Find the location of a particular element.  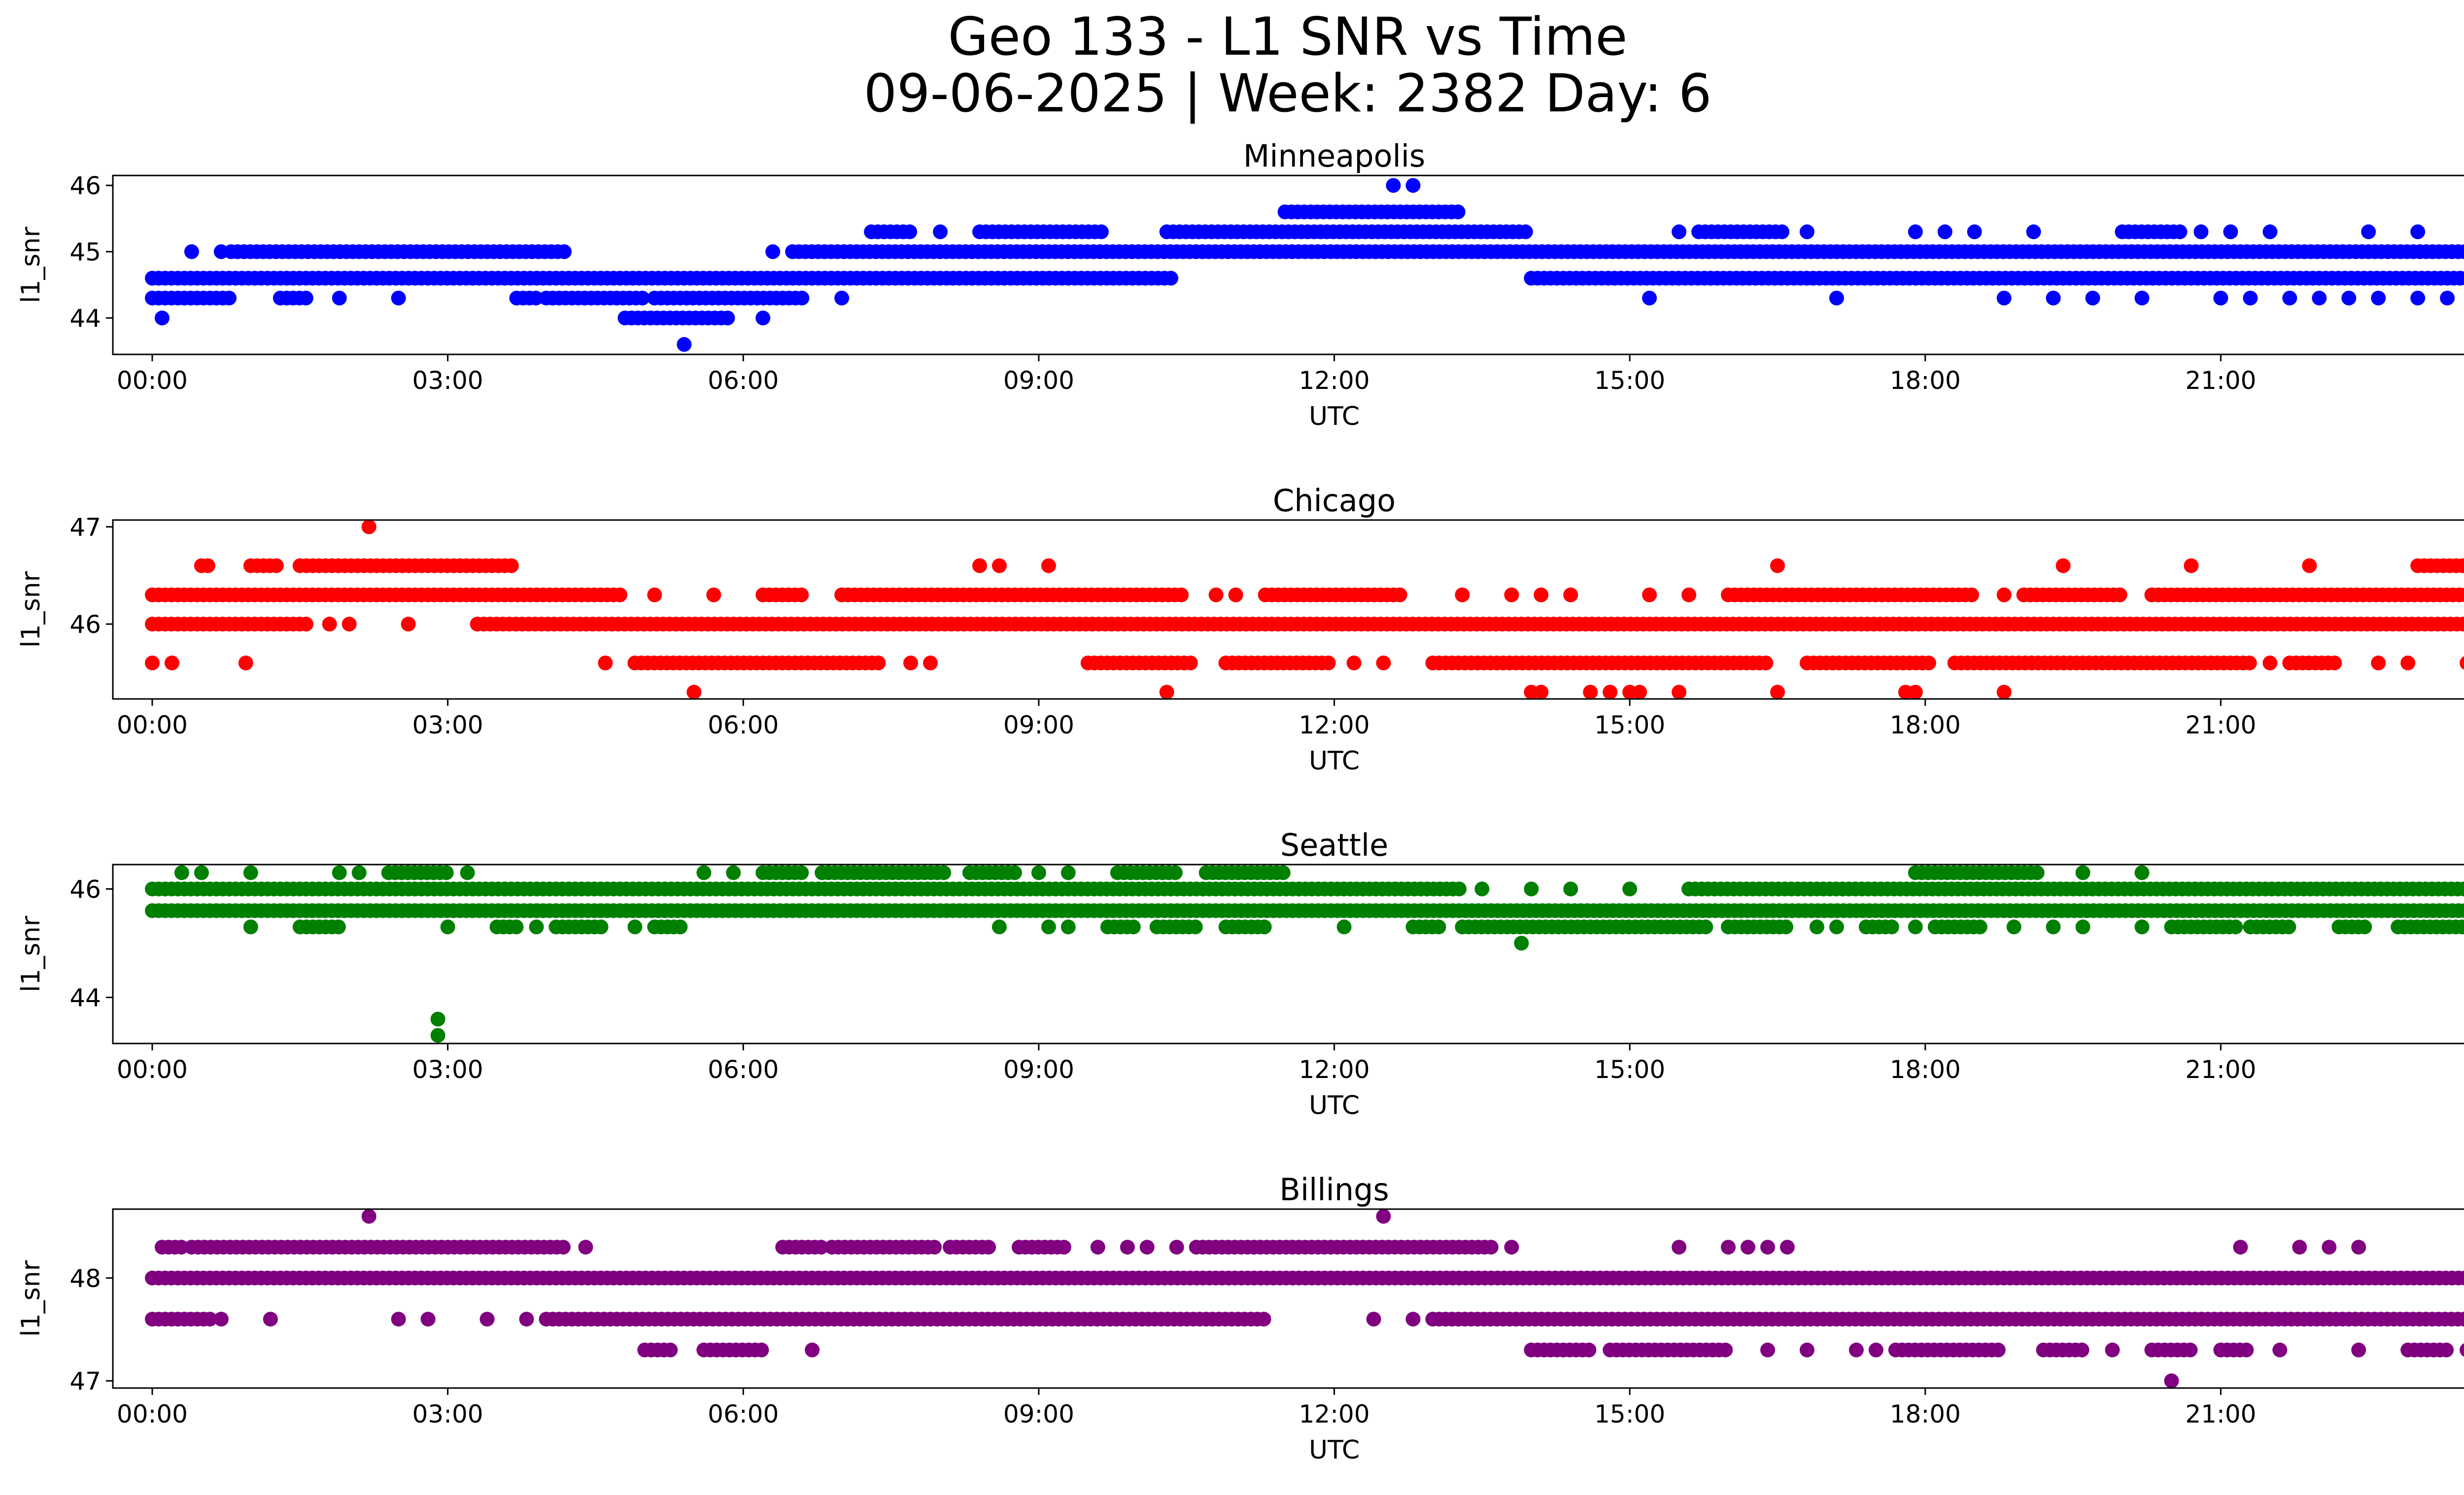

x-tick-label: 09:00 is located at coordinates (1038, 725).